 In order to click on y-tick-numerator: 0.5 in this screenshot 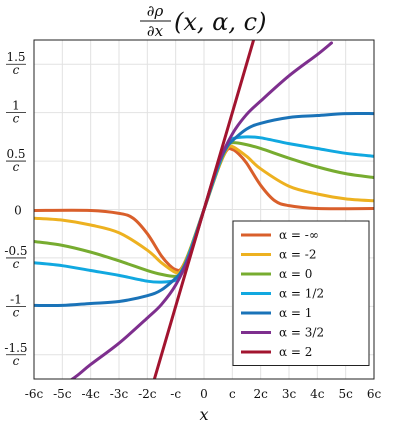, I will do `click(15, 154)`.